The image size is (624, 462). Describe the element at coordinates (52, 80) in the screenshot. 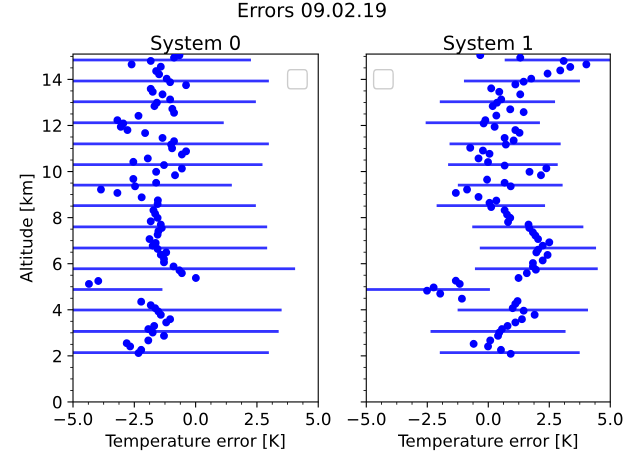

I see `y-tick-label: 14` at that location.